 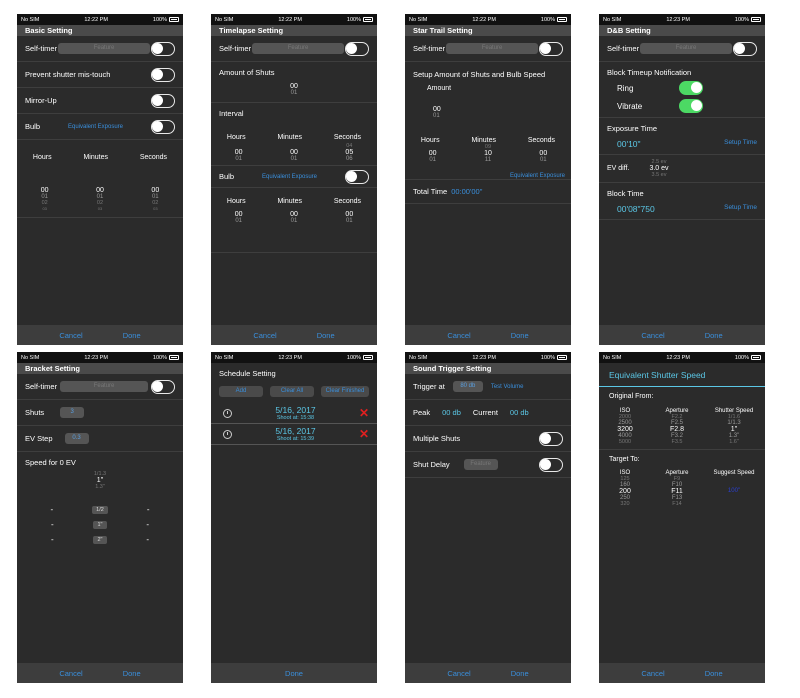 What do you see at coordinates (658, 168) in the screenshot?
I see `ev-diff-picker: 2.5 ev 3.0 ev 3.5 ev` at bounding box center [658, 168].